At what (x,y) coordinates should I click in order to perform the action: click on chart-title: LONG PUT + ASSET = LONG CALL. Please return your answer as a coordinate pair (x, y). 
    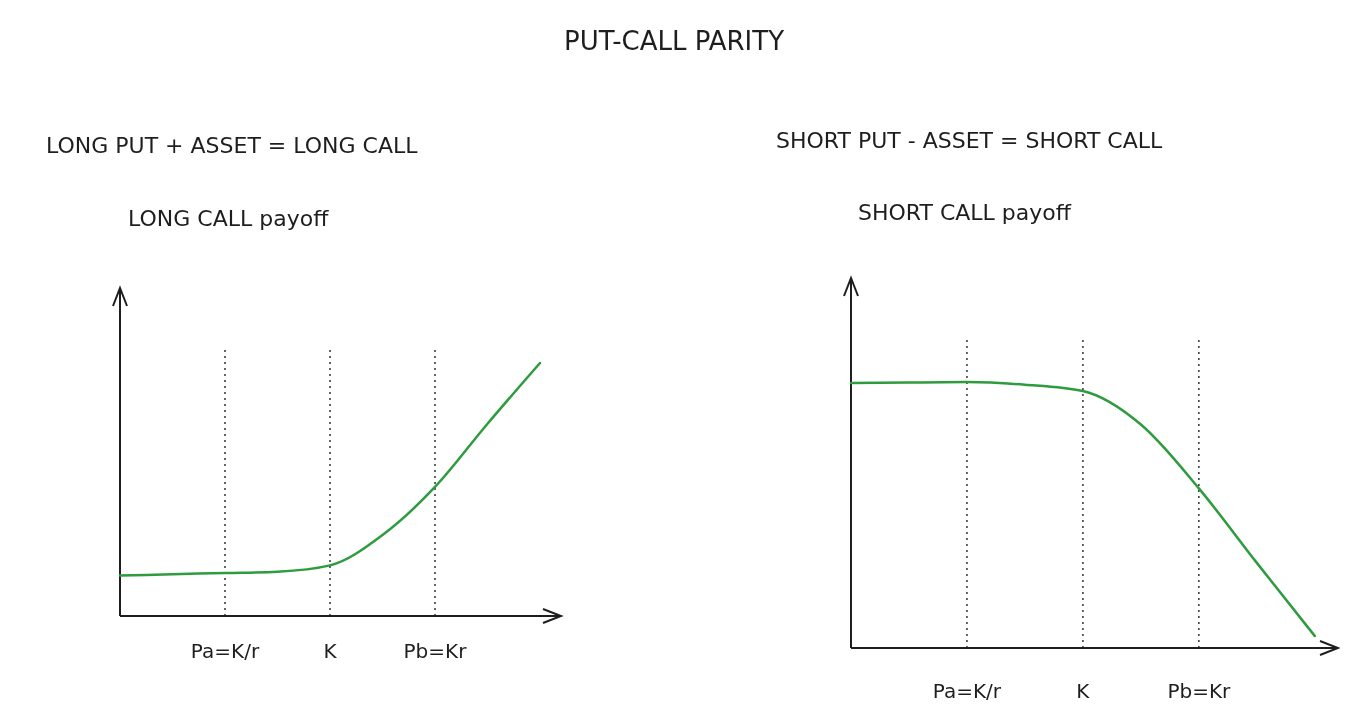
    Looking at the image, I should click on (232, 145).